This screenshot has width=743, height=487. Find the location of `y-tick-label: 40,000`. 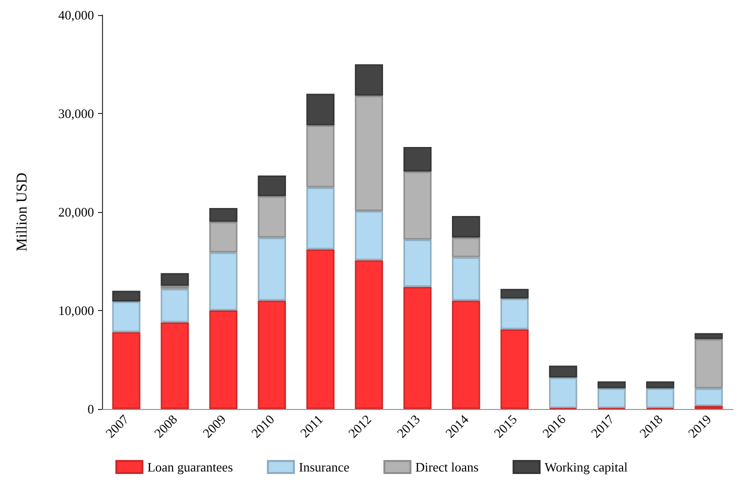

y-tick-label: 40,000 is located at coordinates (76, 15).